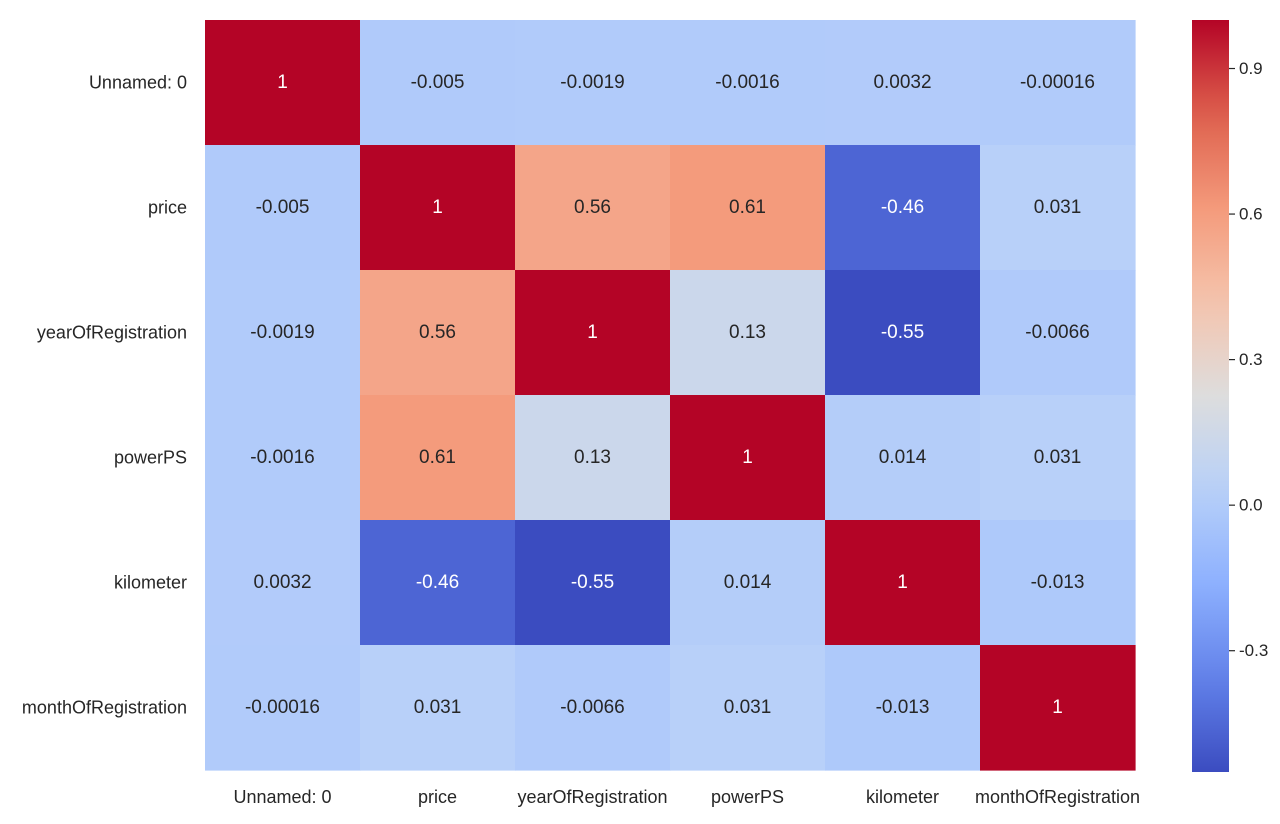 The width and height of the screenshot is (1280, 824). What do you see at coordinates (150, 583) in the screenshot?
I see `row-tick-label: kilometer` at bounding box center [150, 583].